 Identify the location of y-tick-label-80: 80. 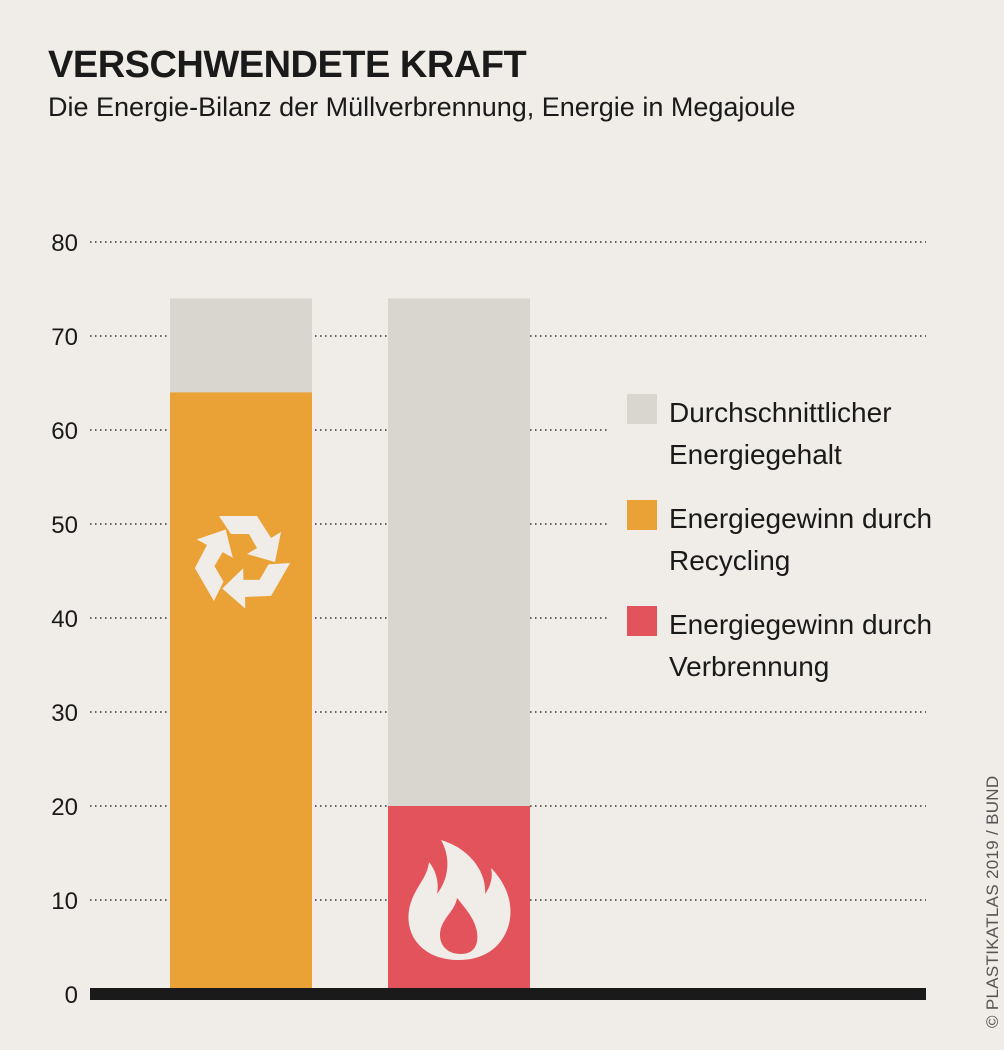
(64, 243).